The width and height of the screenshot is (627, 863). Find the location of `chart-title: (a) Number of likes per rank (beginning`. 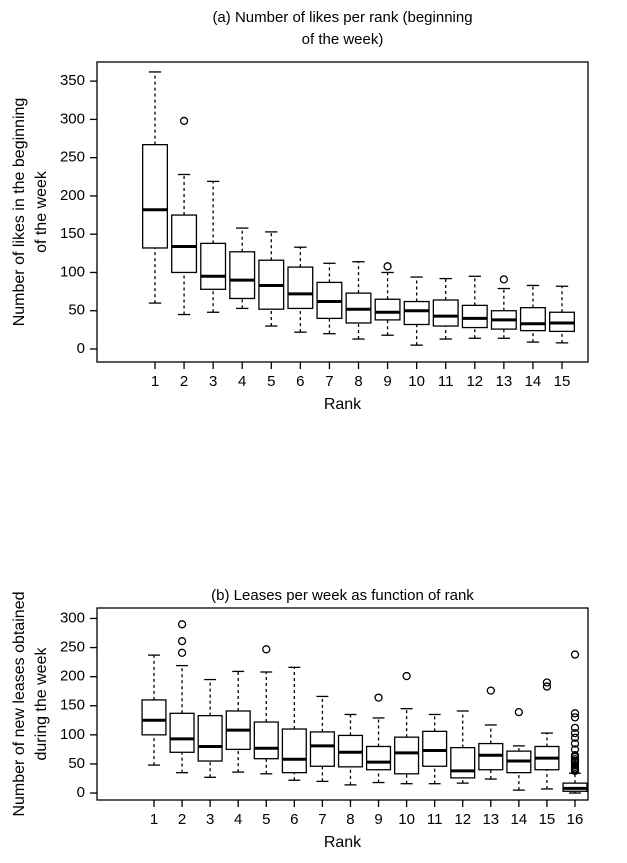

chart-title: (a) Number of likes per rank (beginning is located at coordinates (342, 17).